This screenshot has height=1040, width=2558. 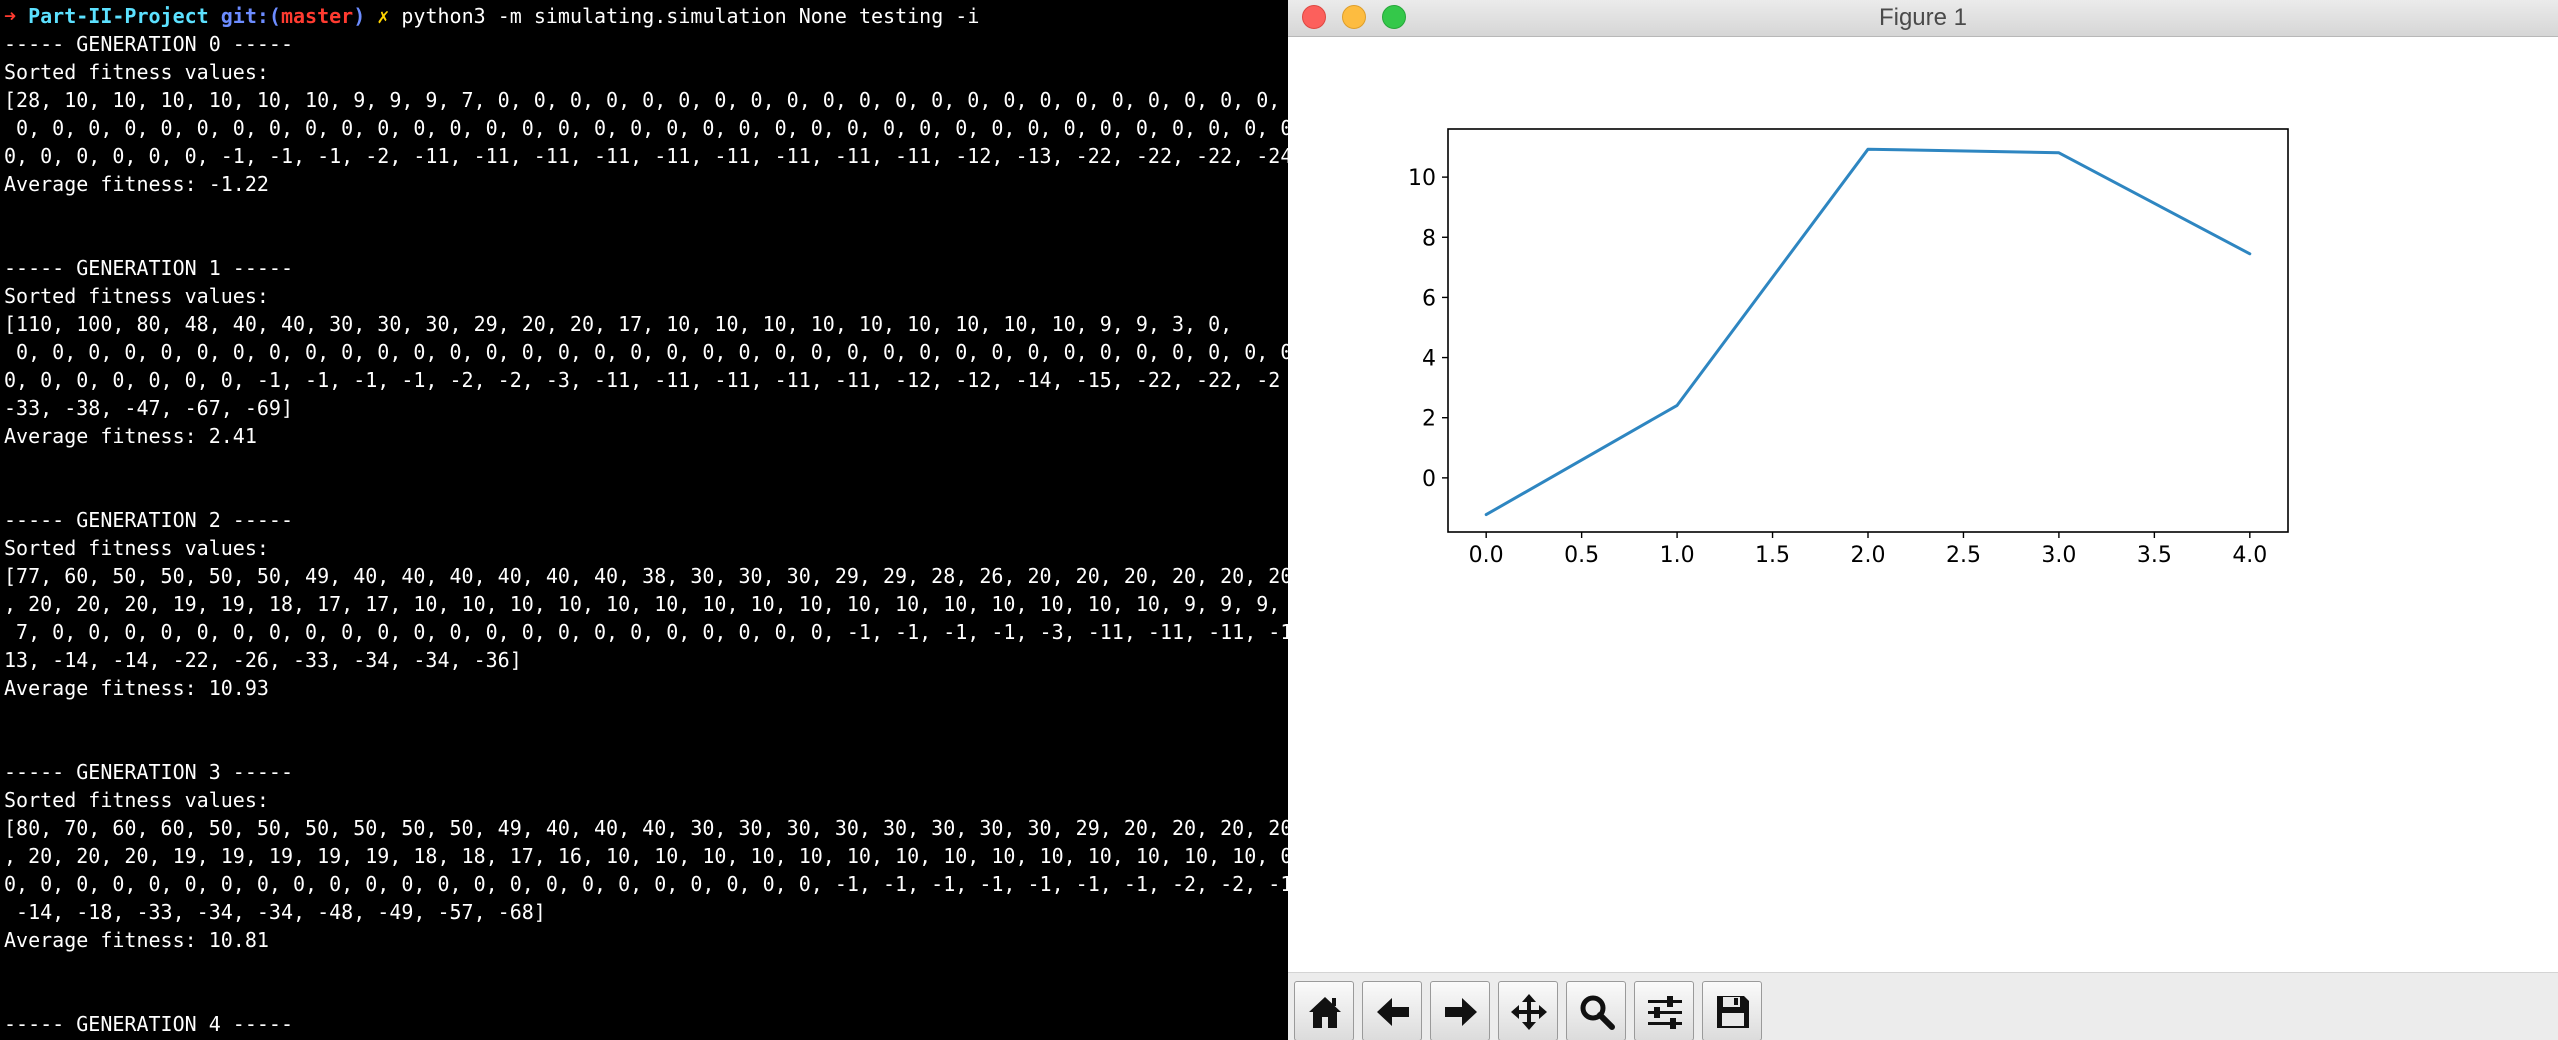 I want to click on x-tick-label: 2.5, so click(x=1963, y=555).